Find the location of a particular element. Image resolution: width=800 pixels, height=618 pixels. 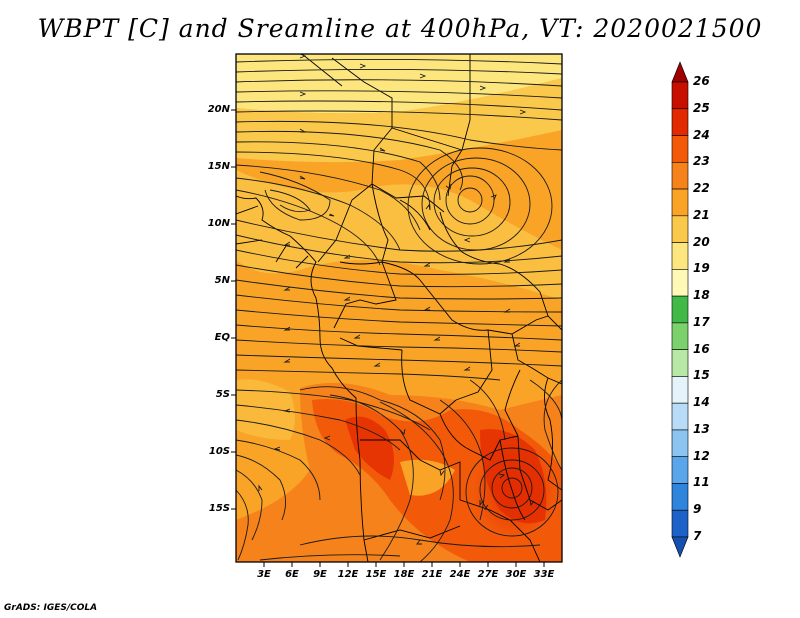

lon-label: 27E is located at coordinates (488, 574).